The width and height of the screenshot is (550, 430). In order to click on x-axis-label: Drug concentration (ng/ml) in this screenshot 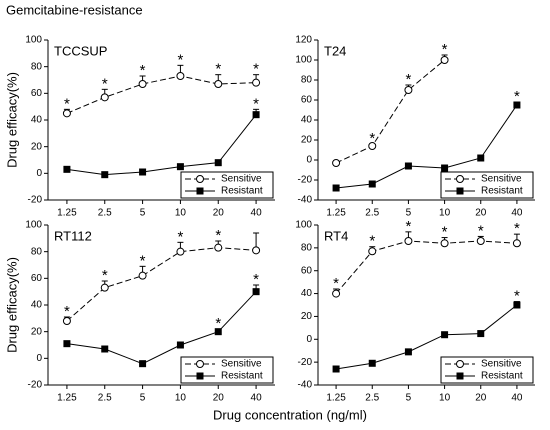, I will do `click(290, 414)`.